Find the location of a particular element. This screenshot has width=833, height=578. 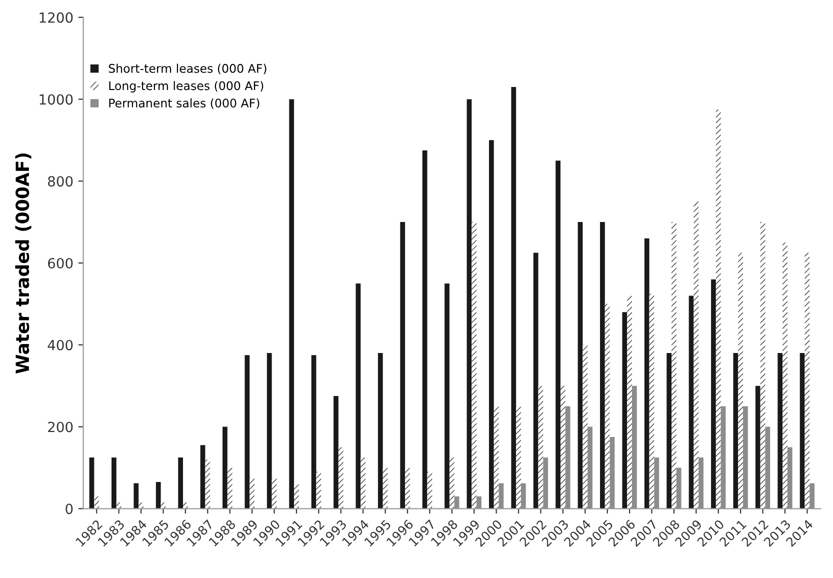

y-tick-label: 800 is located at coordinates (60, 181).